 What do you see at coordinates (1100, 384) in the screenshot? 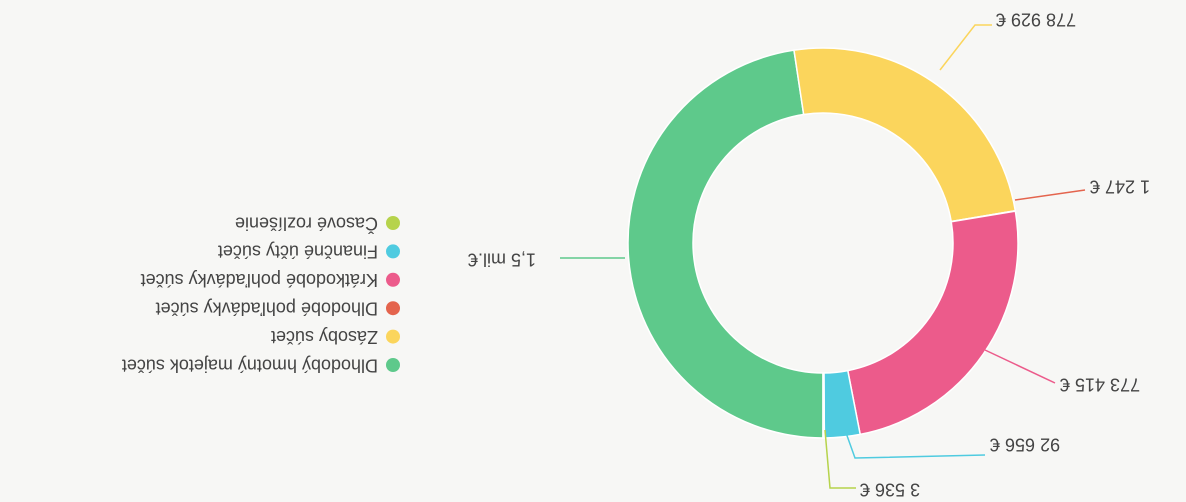
I see `data-label: 773 415 €` at bounding box center [1100, 384].